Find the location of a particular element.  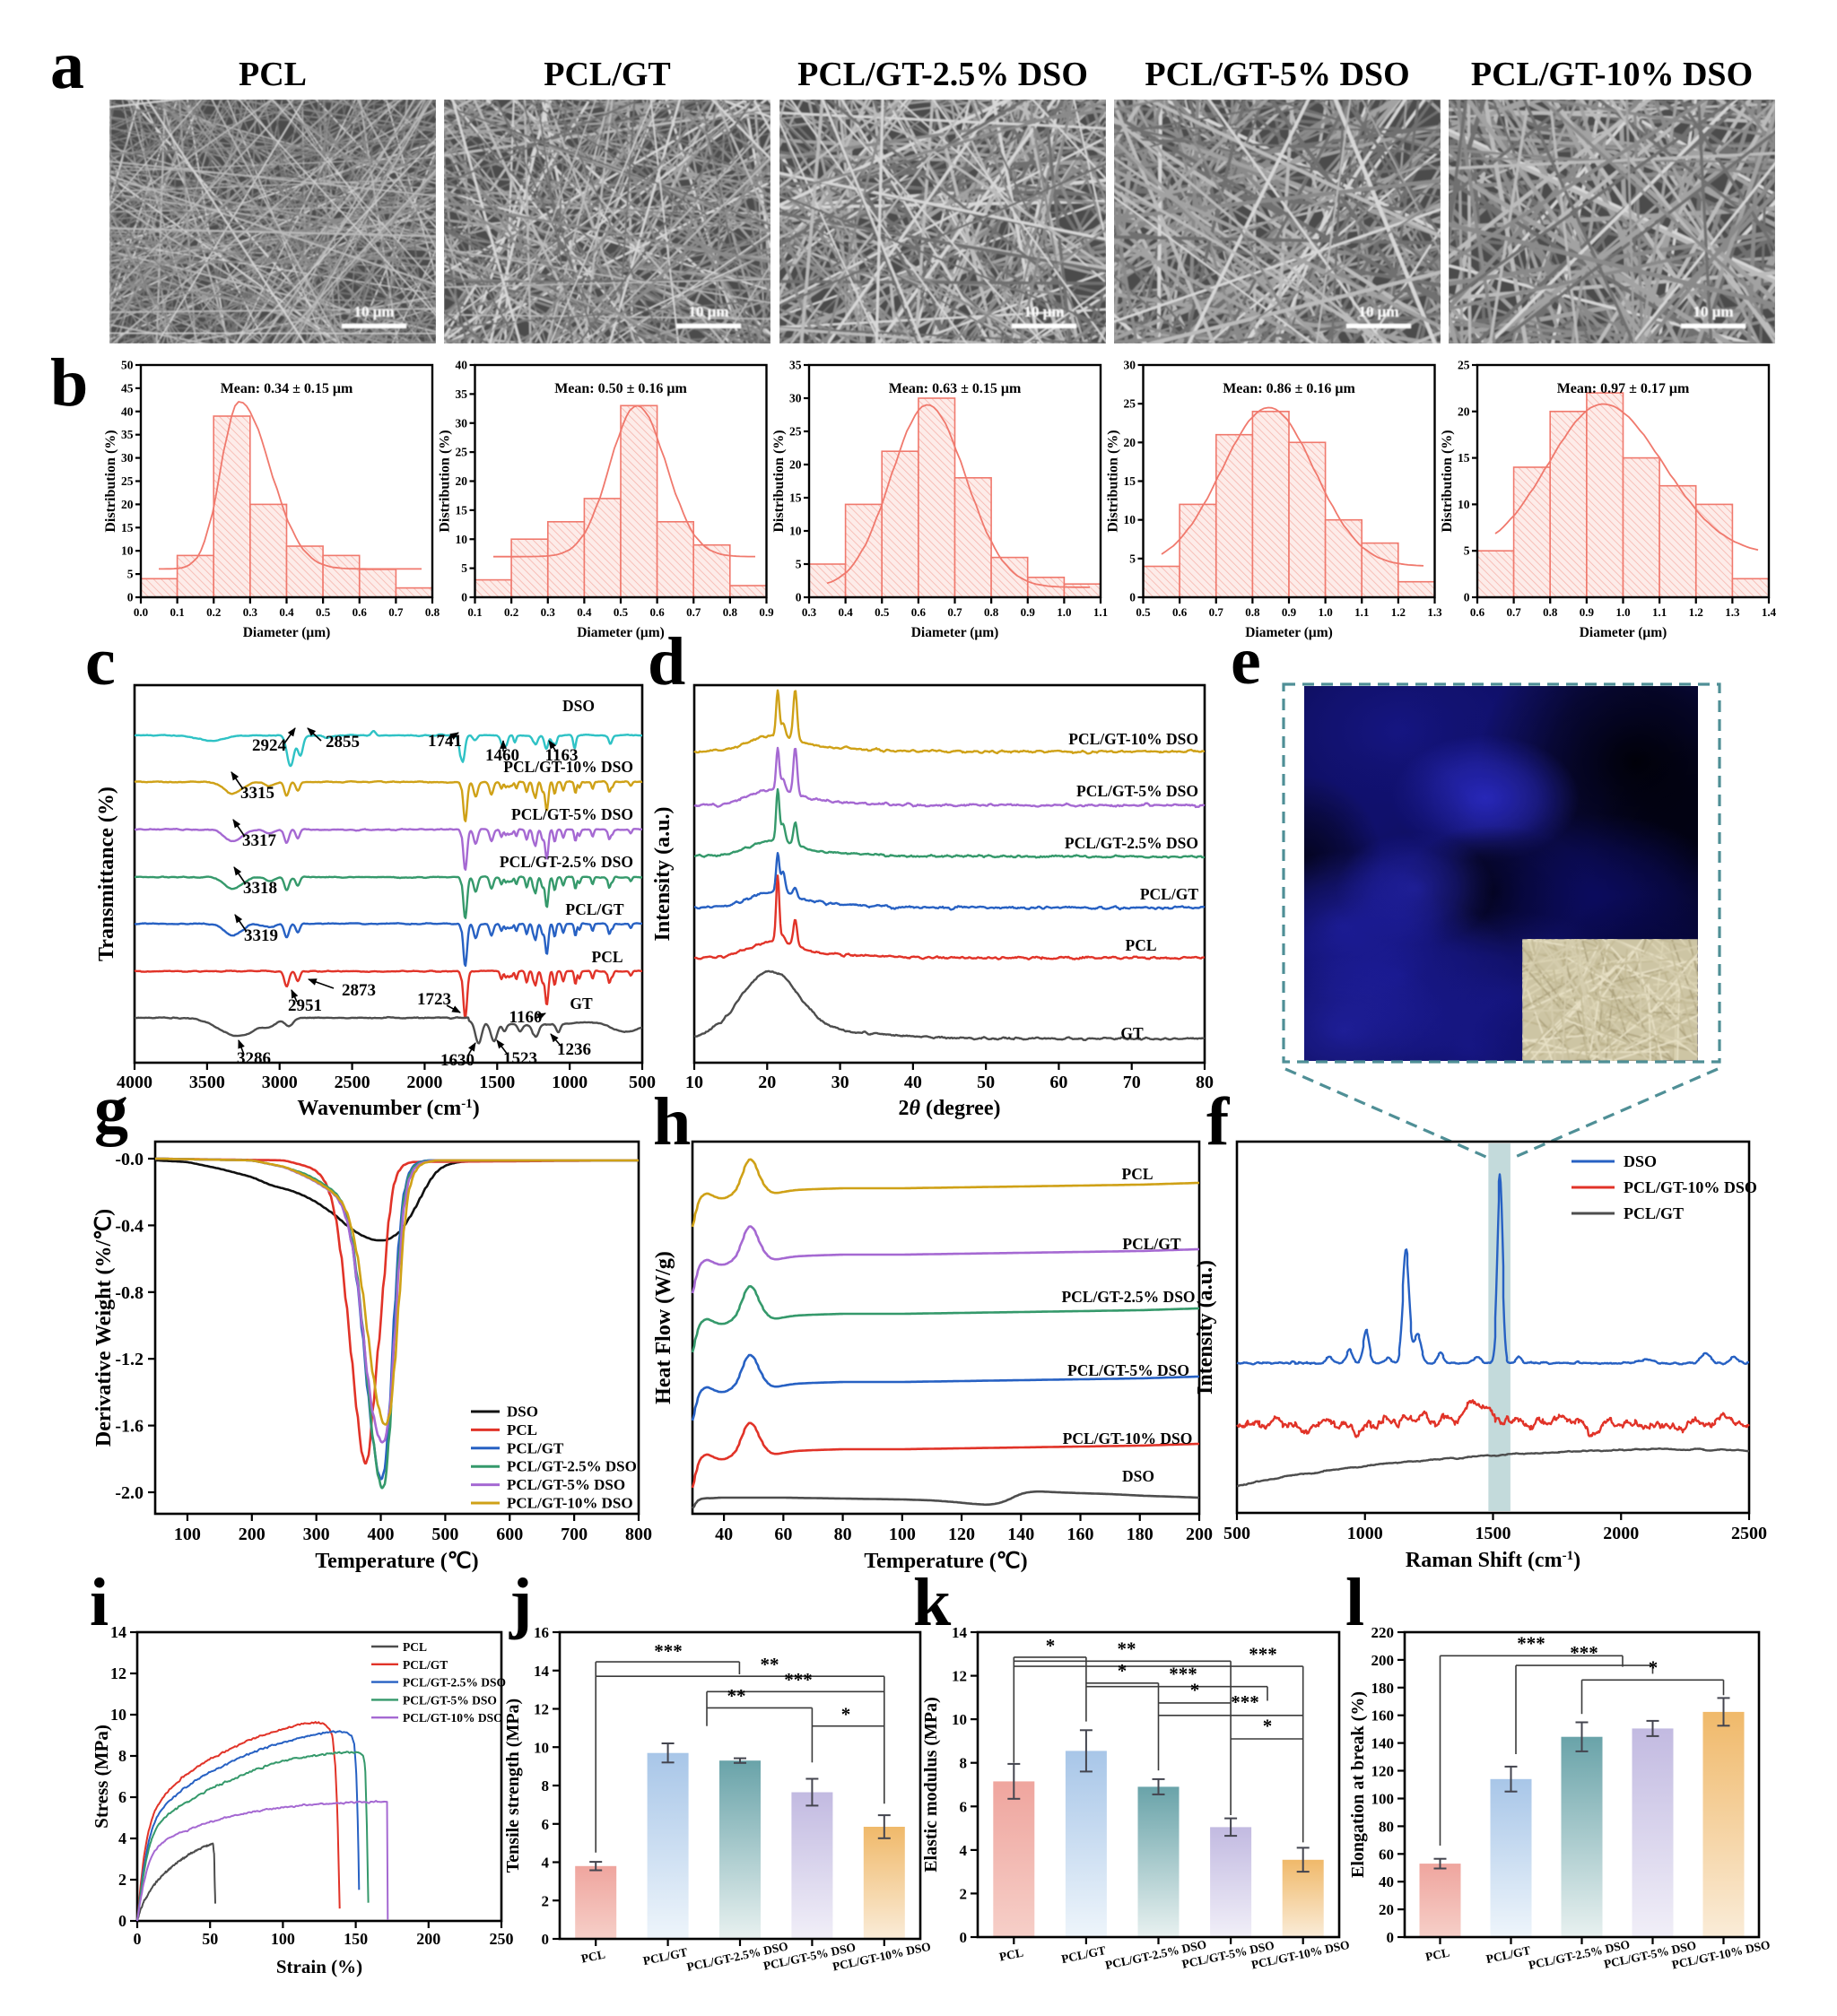

svg-text: Mean: 0.97 ± 0.17 μm is located at coordinates (1624, 389).